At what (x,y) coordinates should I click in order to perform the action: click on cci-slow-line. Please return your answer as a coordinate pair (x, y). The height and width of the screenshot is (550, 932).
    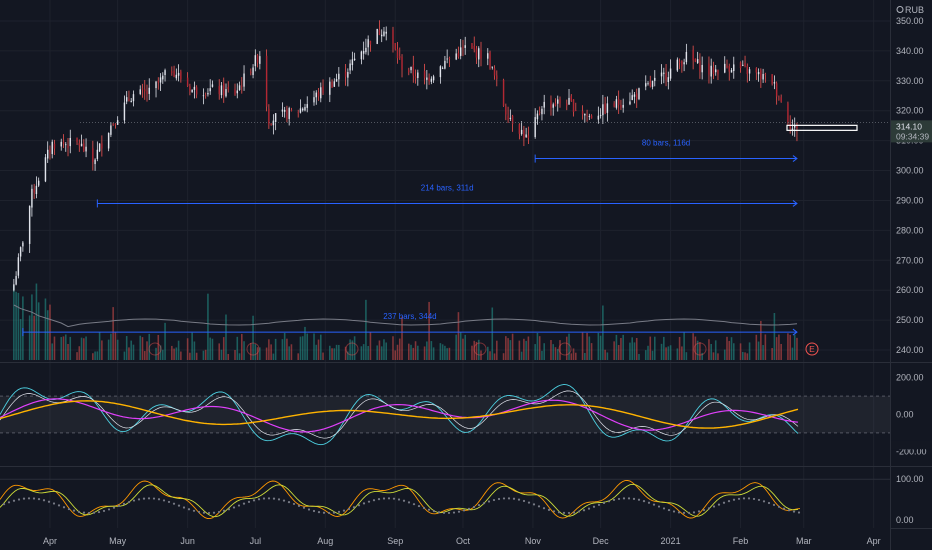
    Looking at the image, I should click on (399, 414).